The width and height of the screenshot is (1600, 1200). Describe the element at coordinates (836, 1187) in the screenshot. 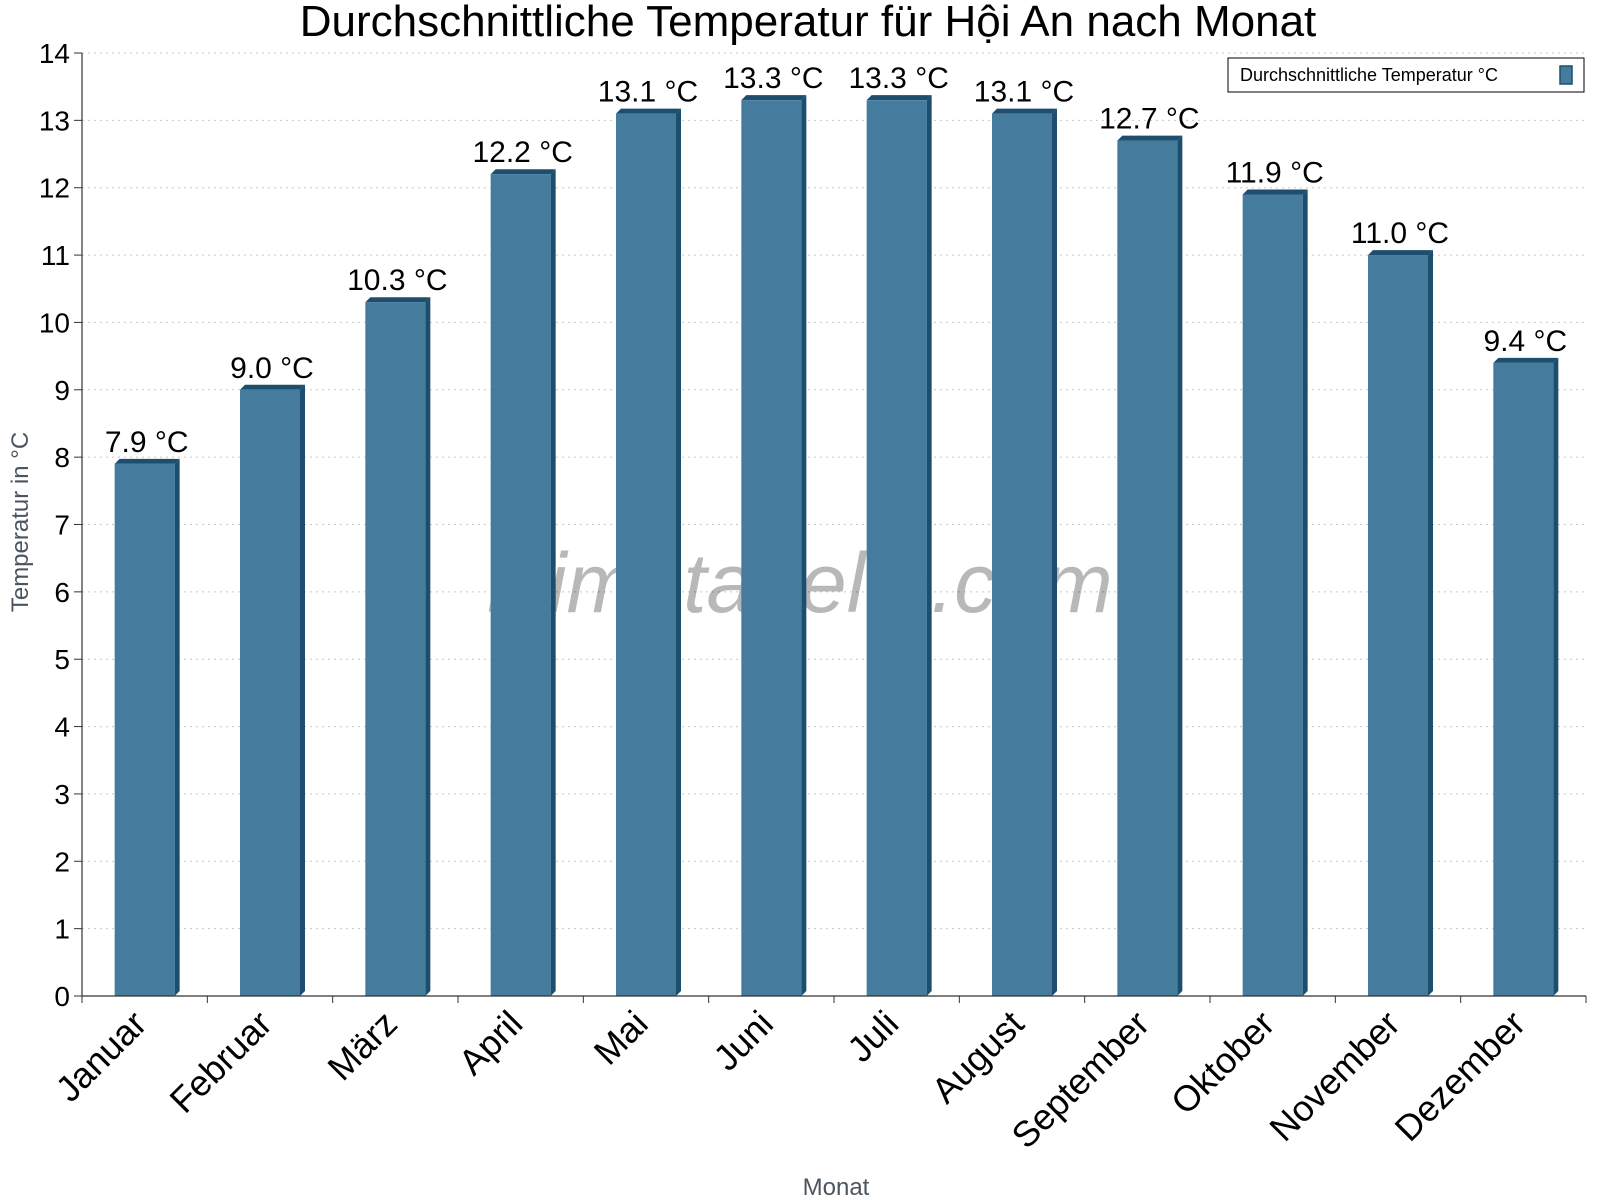

I see `x-axis-title: Monat` at that location.